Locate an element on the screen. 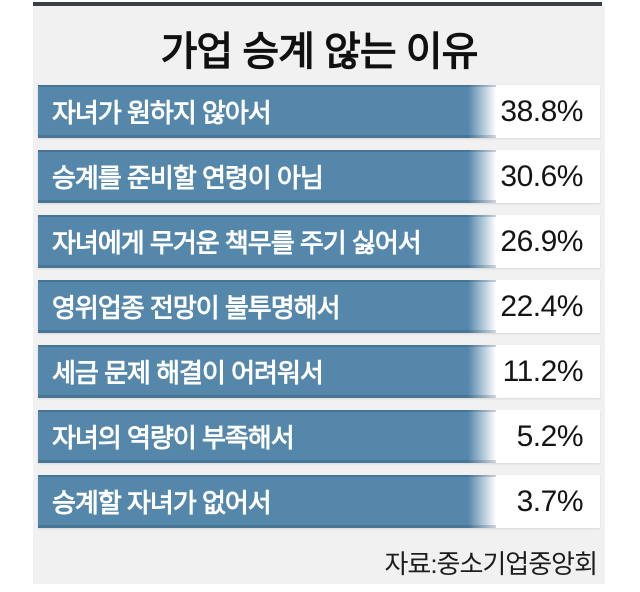 The height and width of the screenshot is (592, 640). table-row: 자녀의 역량이 부족해서 5.2% is located at coordinates (319, 436).